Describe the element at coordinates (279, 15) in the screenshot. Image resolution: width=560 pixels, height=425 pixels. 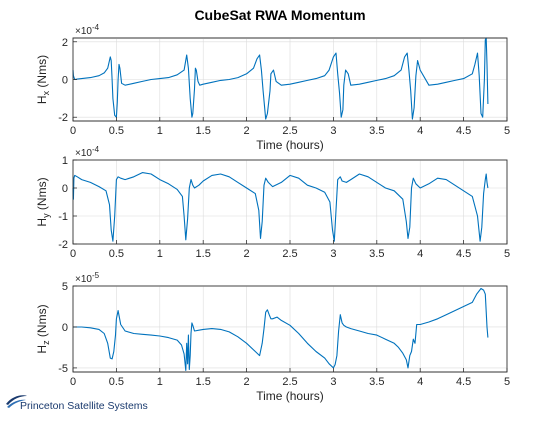
I see `figure-title: CubeSat RWA Momentum` at that location.